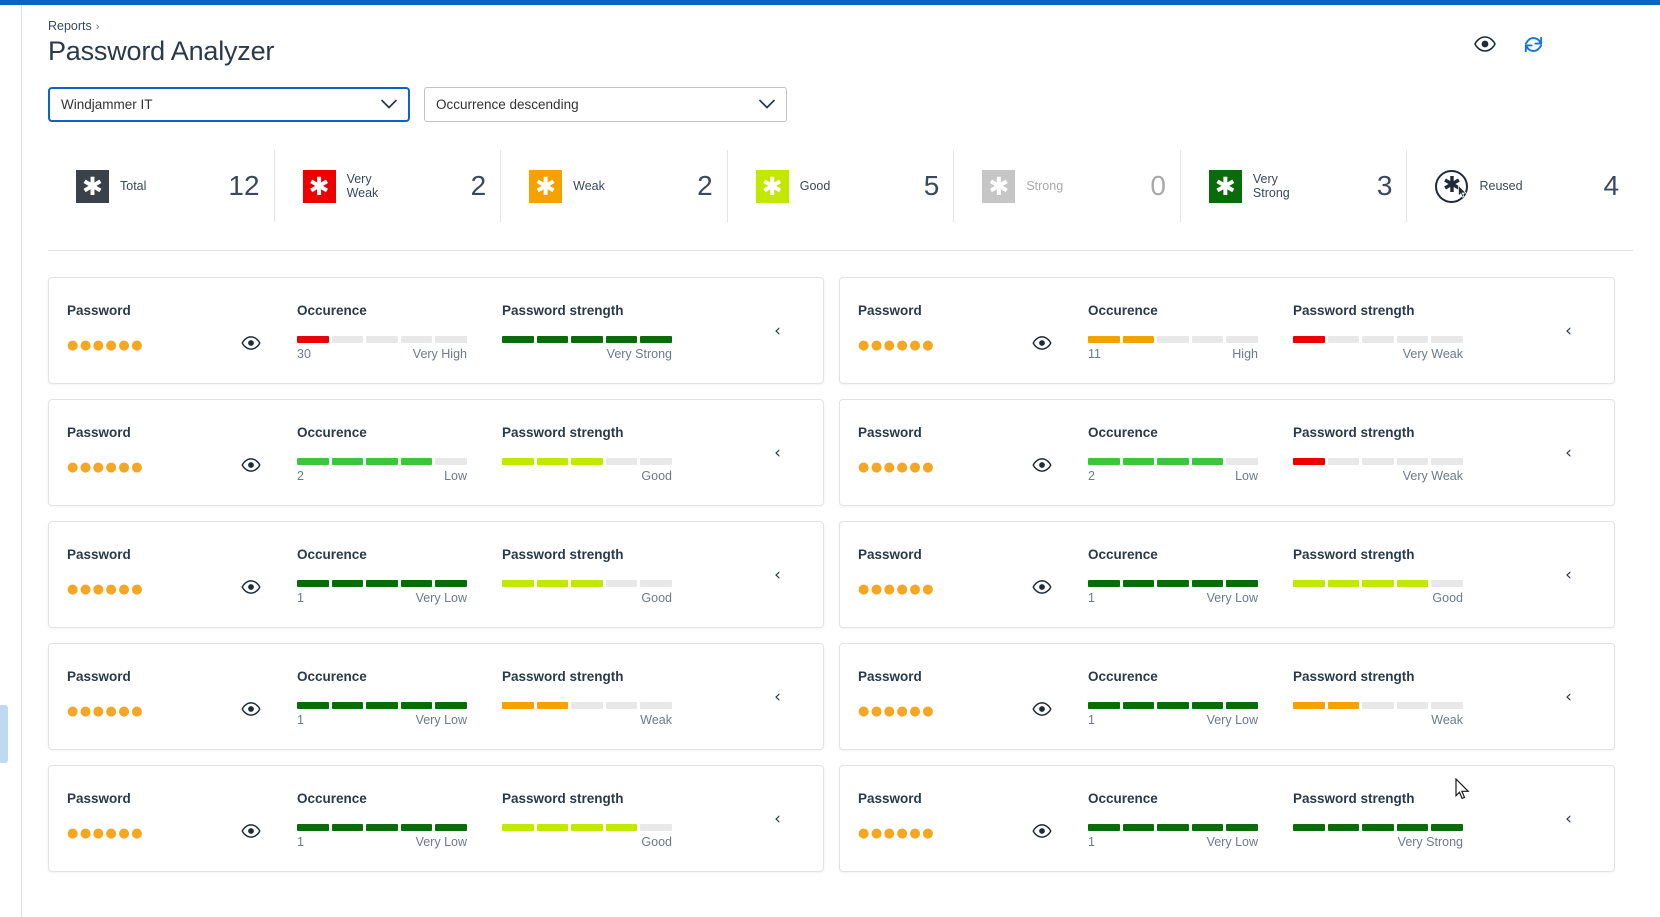  What do you see at coordinates (161, 186) in the screenshot?
I see `stat-card-total: ✱ Total 12` at bounding box center [161, 186].